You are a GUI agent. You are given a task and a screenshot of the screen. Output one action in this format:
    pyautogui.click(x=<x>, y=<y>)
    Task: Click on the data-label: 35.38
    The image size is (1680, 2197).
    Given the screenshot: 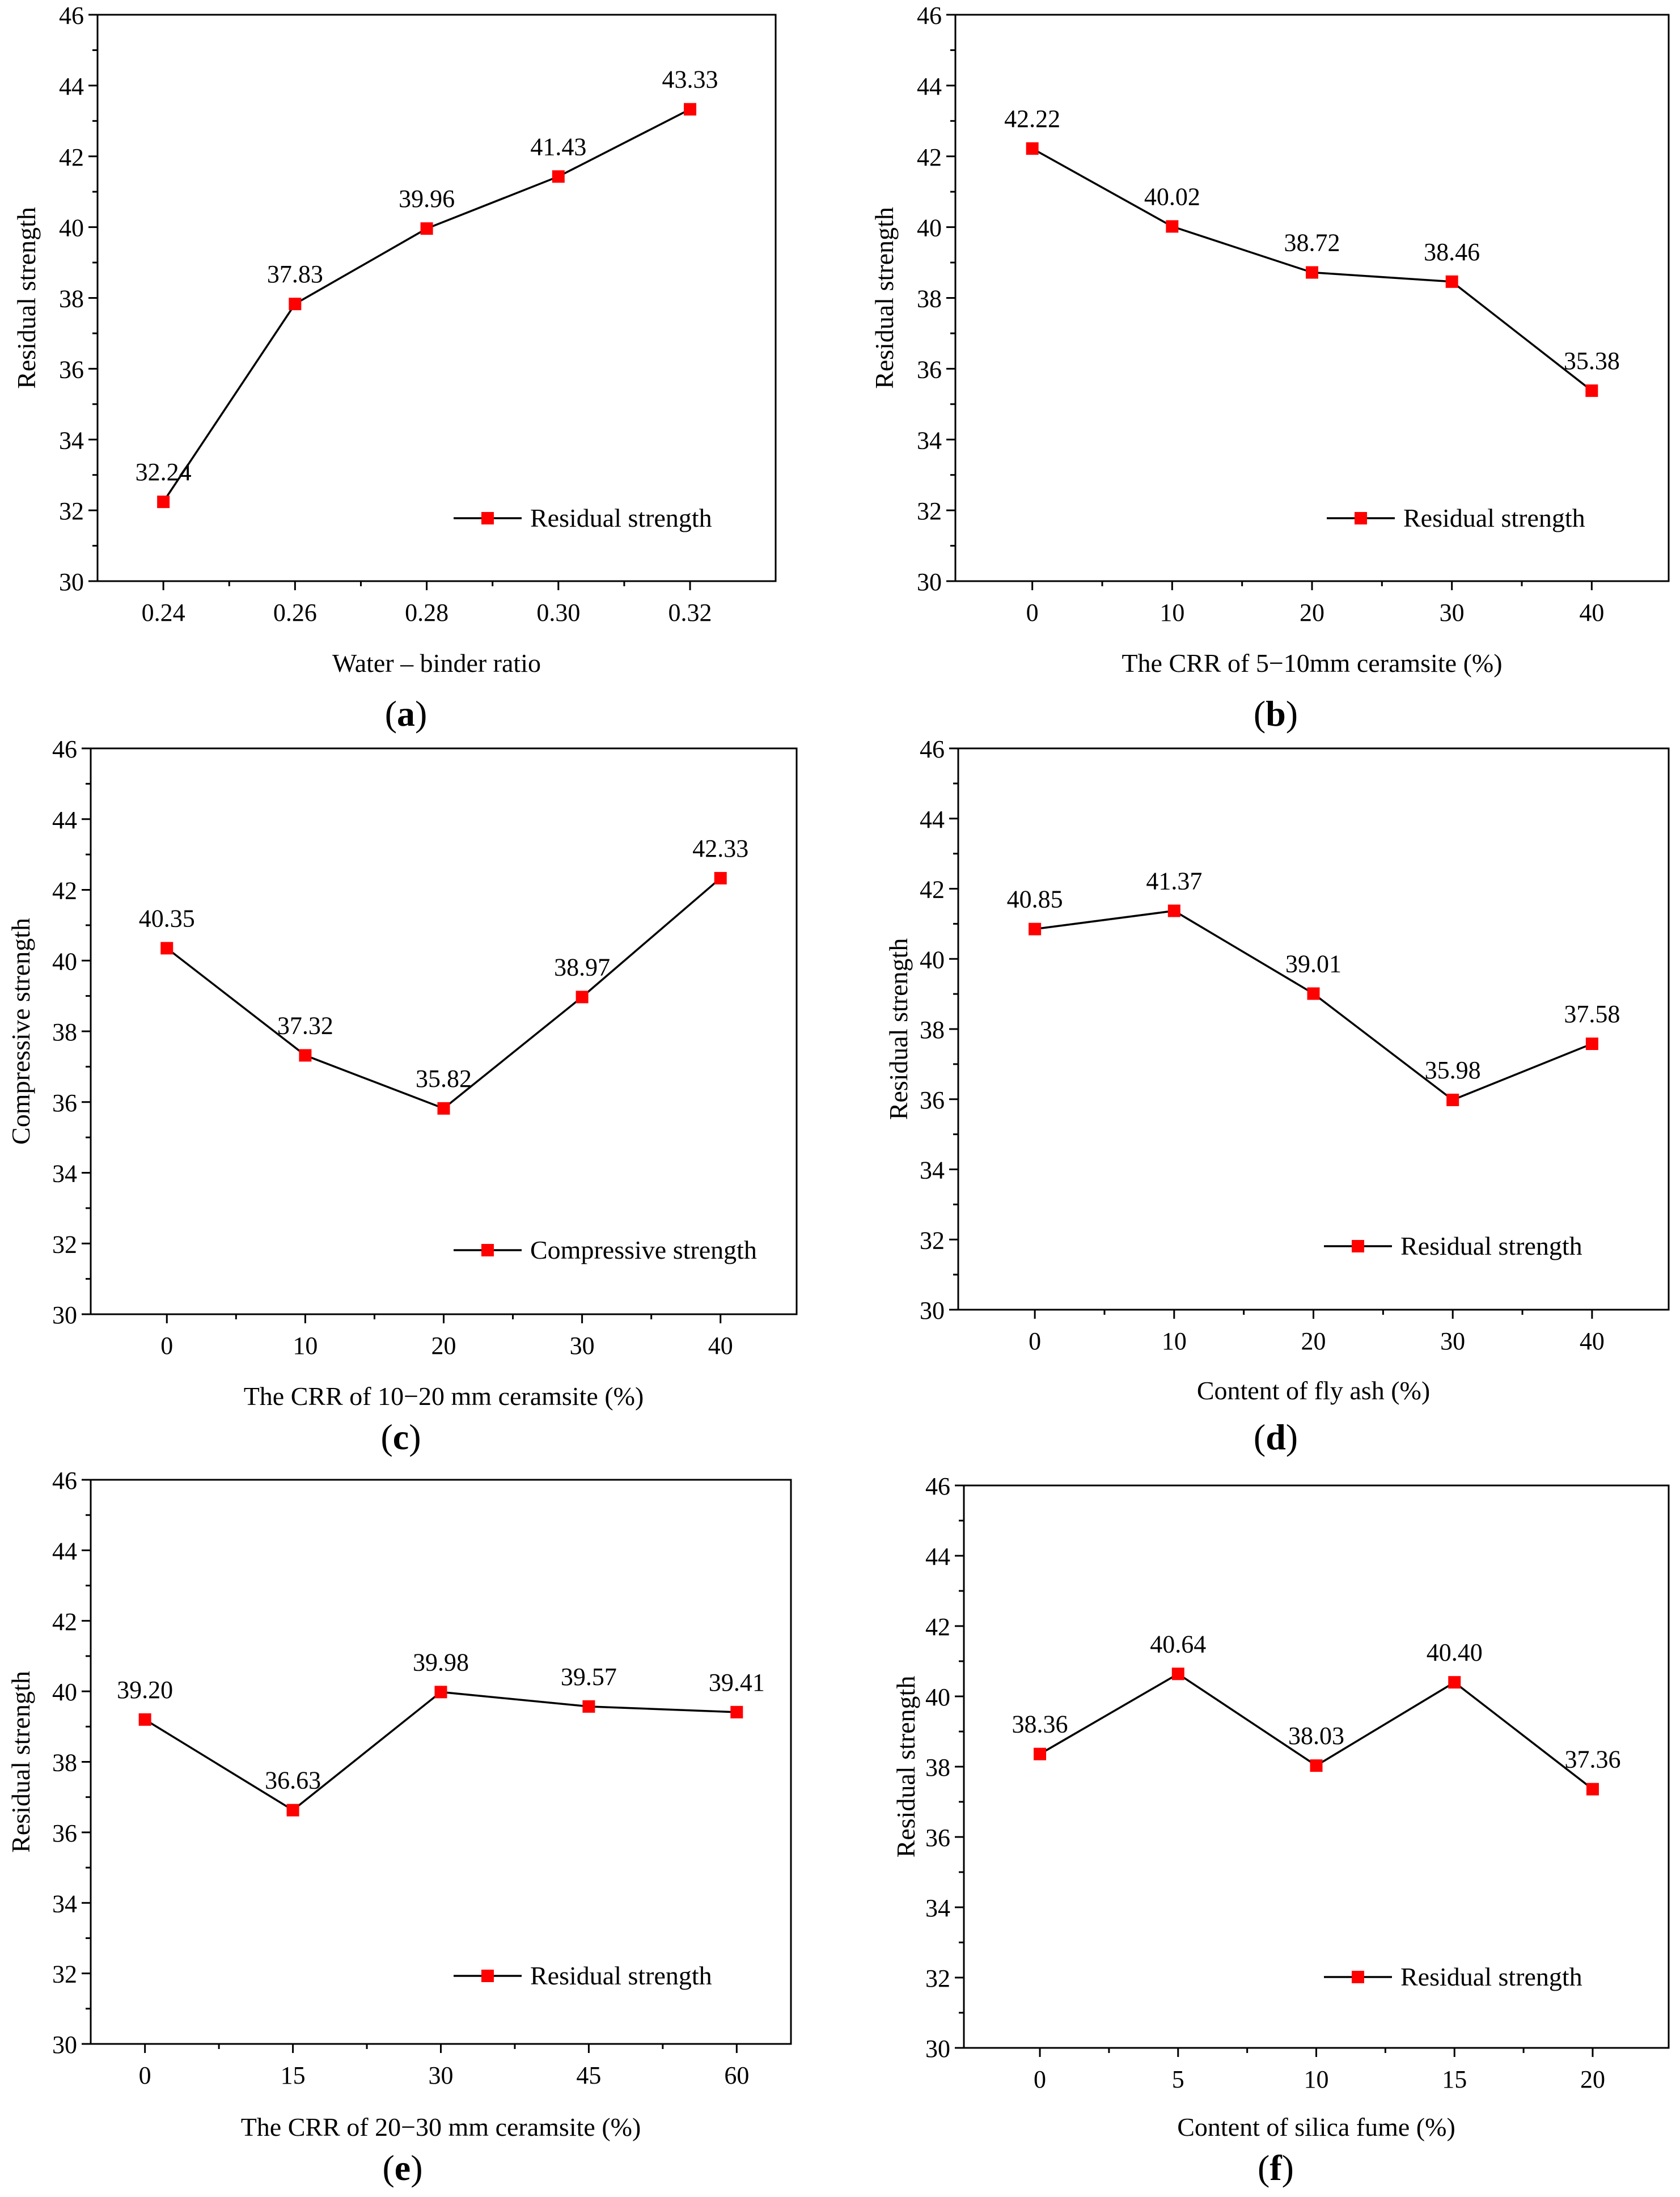 What is the action you would take?
    pyautogui.click(x=1592, y=361)
    